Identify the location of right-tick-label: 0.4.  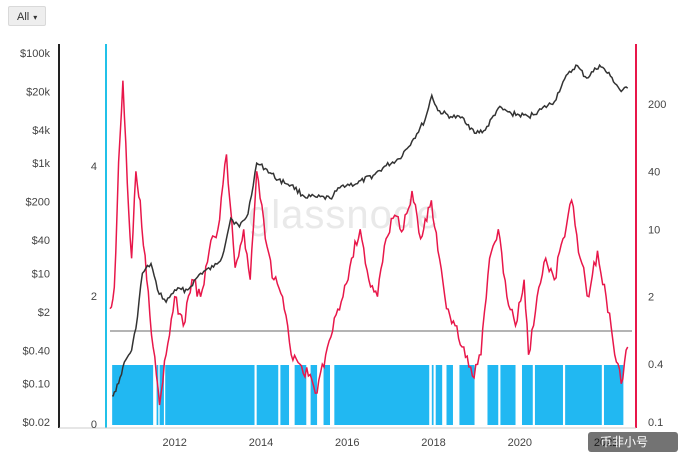
(655, 365).